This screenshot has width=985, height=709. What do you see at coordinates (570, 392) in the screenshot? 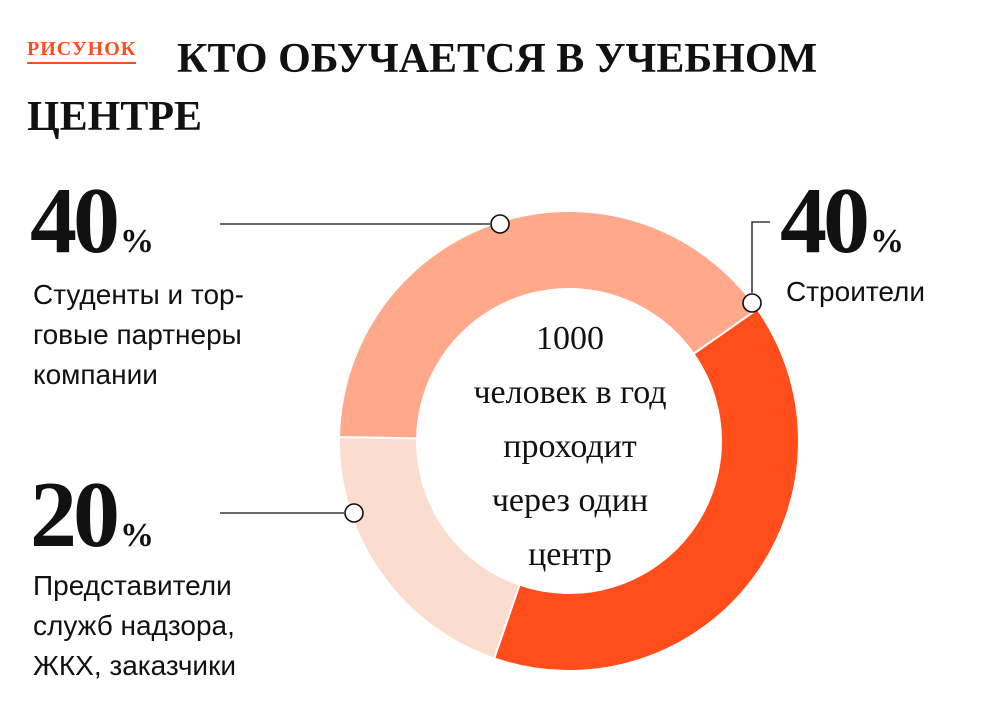
I see `center-line: человек в год` at bounding box center [570, 392].